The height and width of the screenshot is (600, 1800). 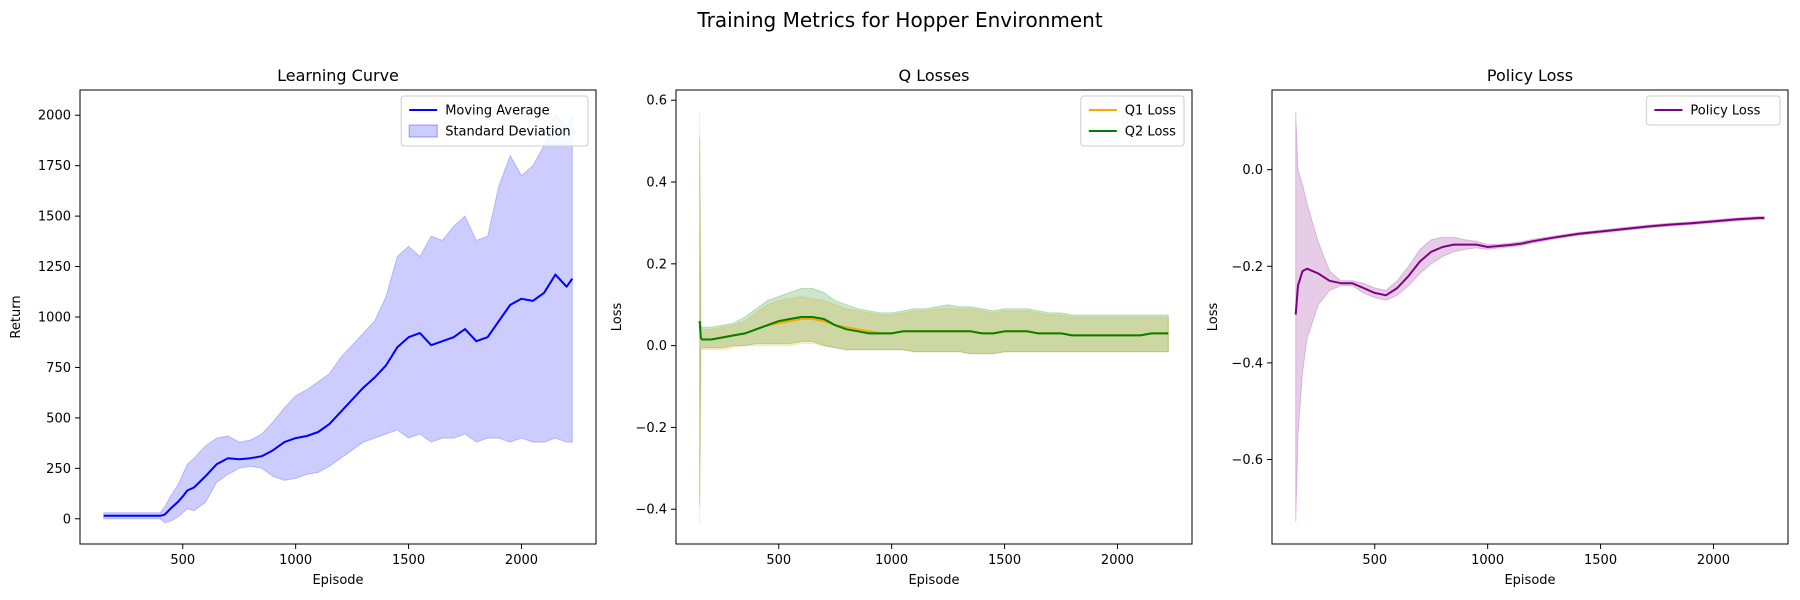 I want to click on y-tick-label: 2000, so click(x=54, y=116).